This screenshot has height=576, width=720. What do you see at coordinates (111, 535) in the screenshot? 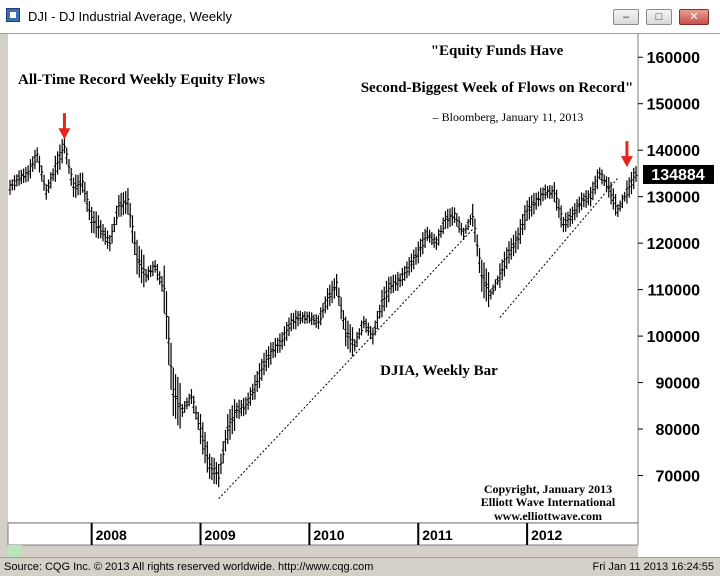
I see `x-tick-label: 2008` at bounding box center [111, 535].